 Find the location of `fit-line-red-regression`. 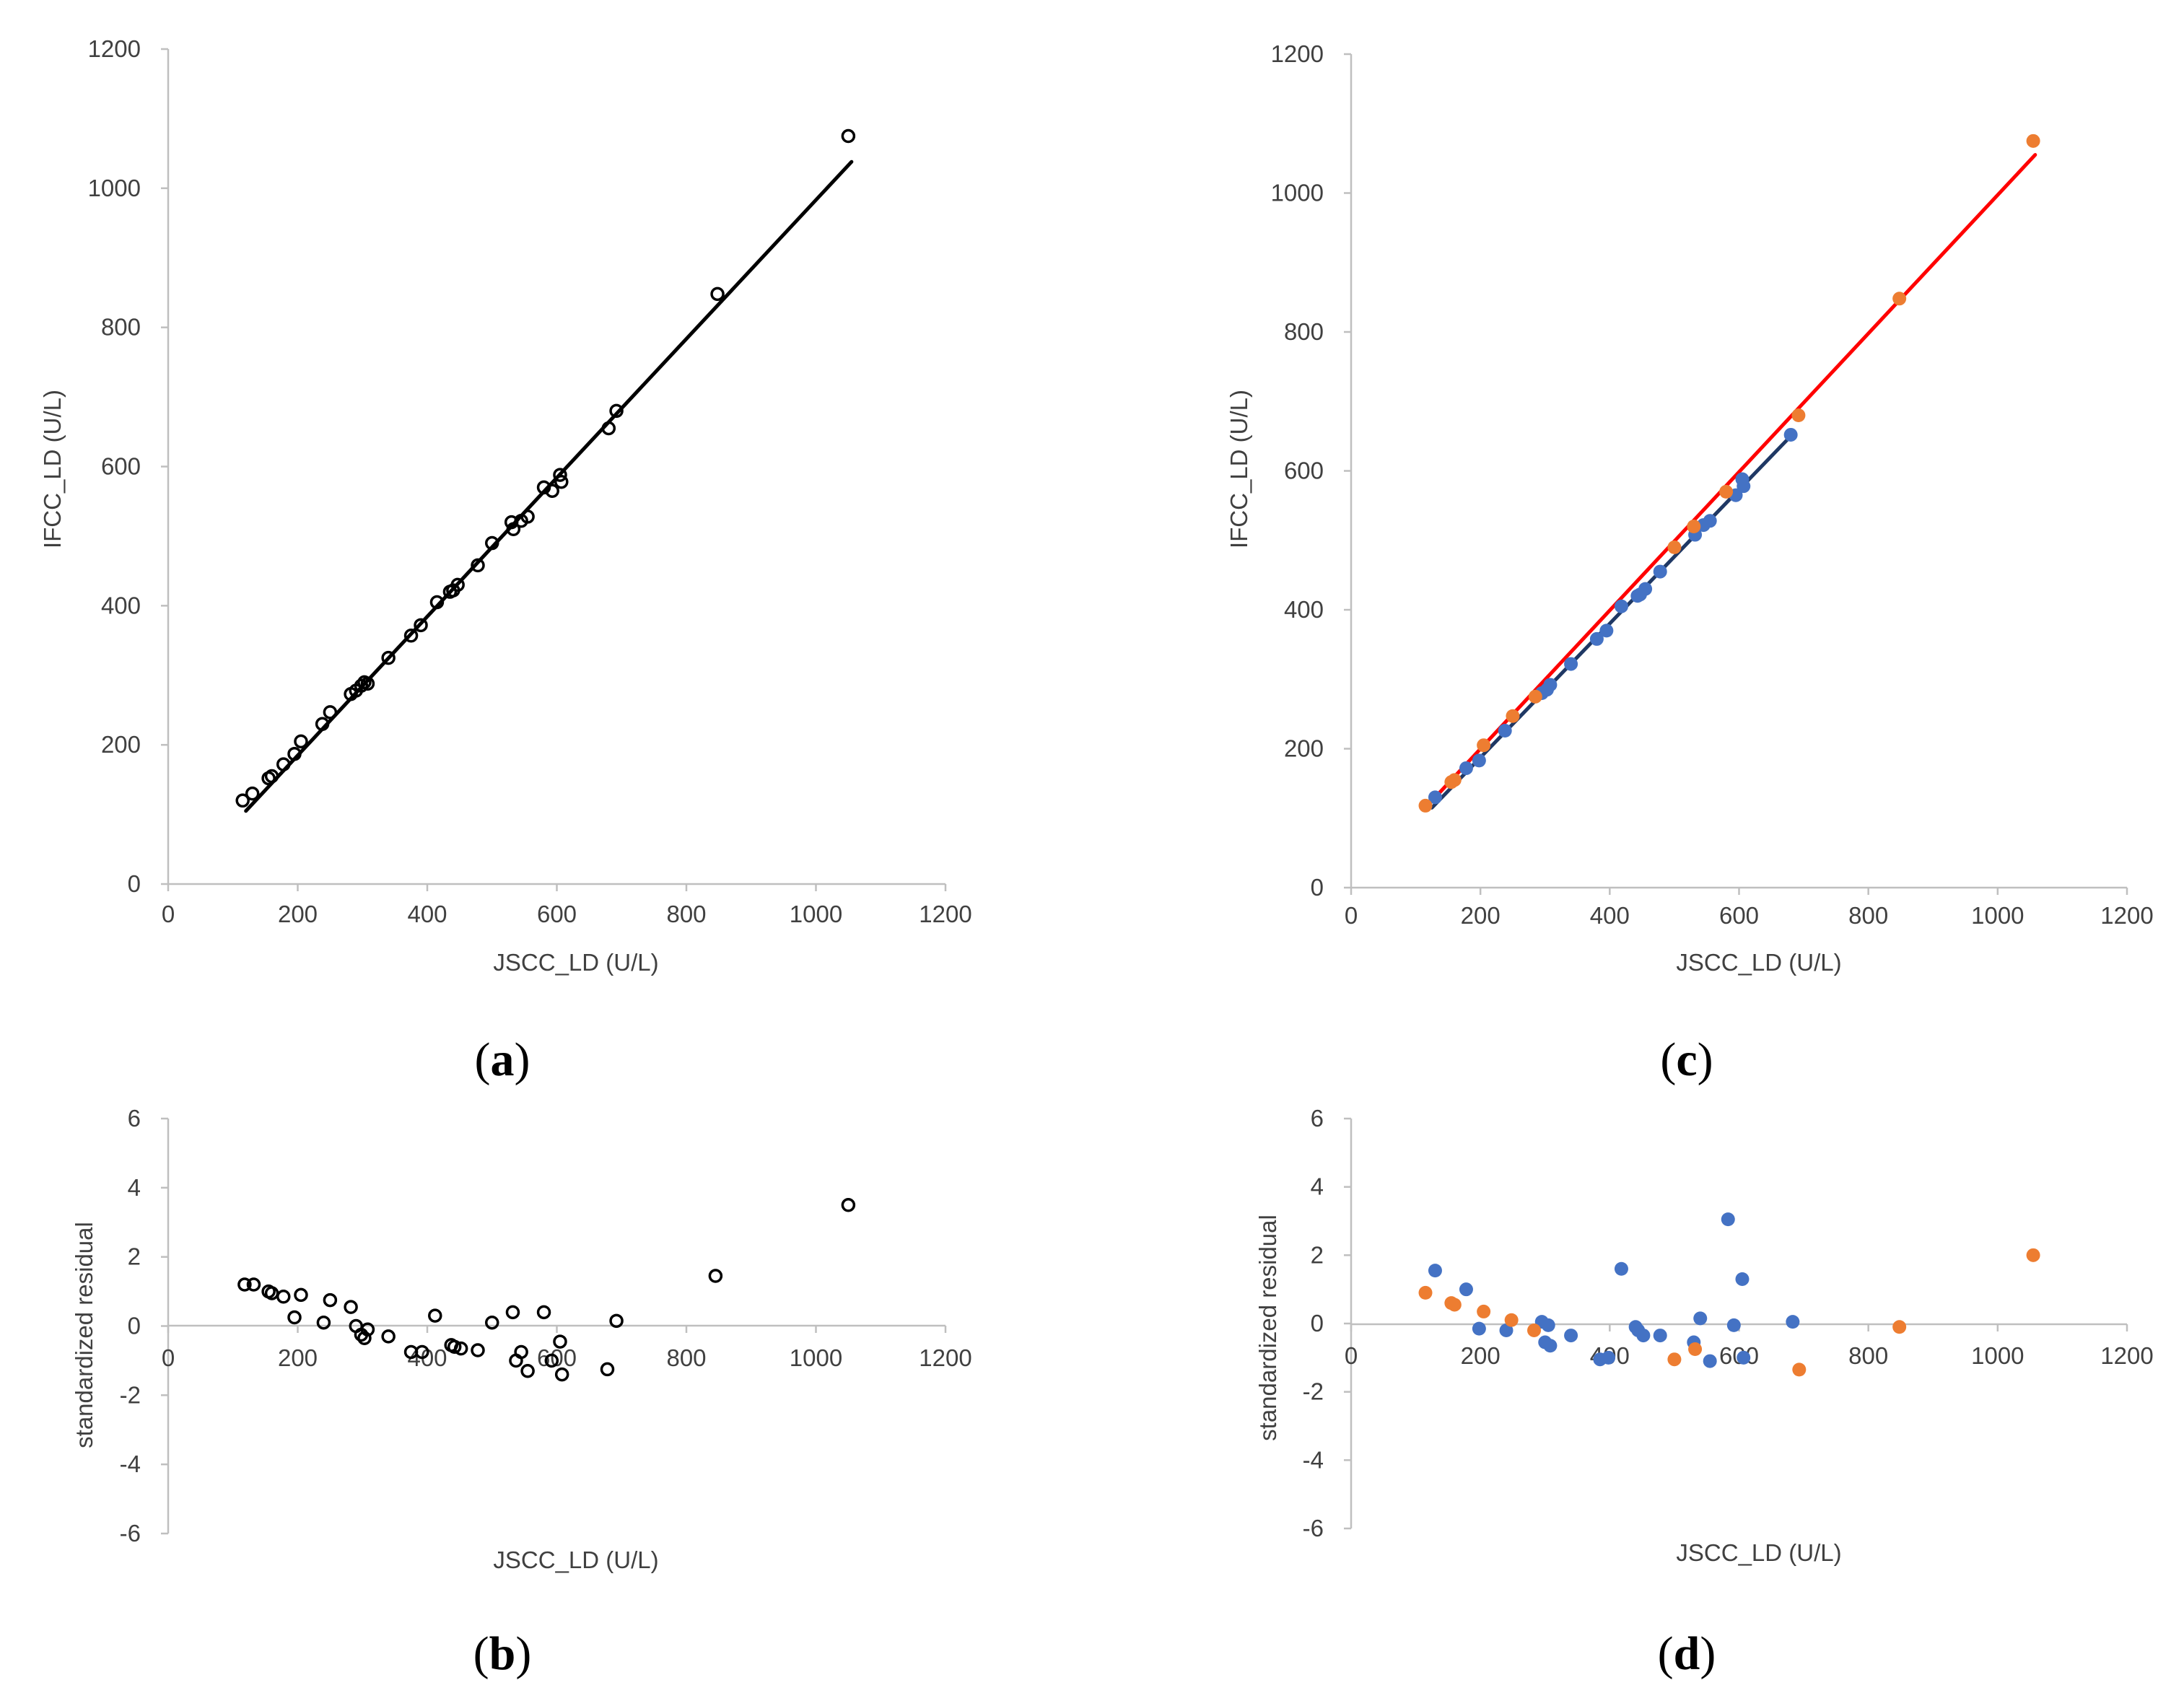

fit-line-red-regression is located at coordinates (1732, 479).